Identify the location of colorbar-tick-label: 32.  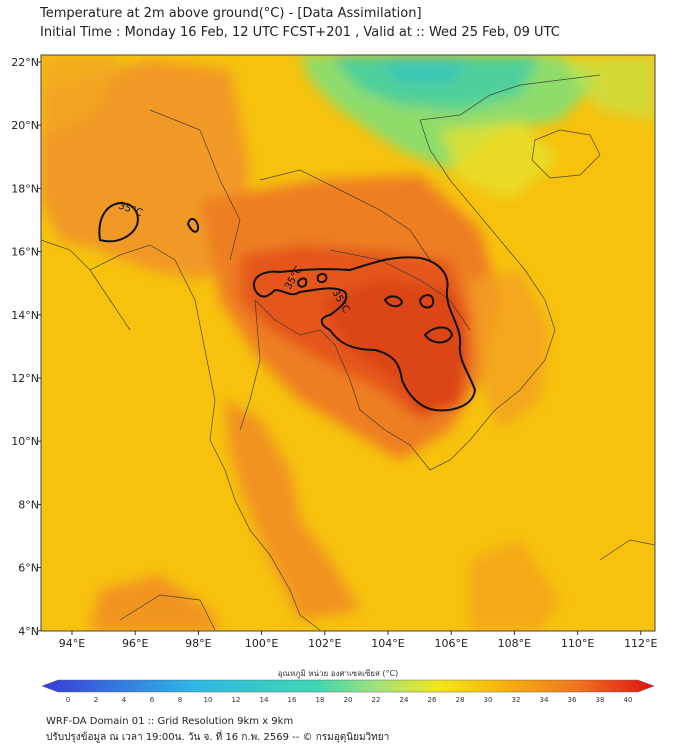
(516, 700).